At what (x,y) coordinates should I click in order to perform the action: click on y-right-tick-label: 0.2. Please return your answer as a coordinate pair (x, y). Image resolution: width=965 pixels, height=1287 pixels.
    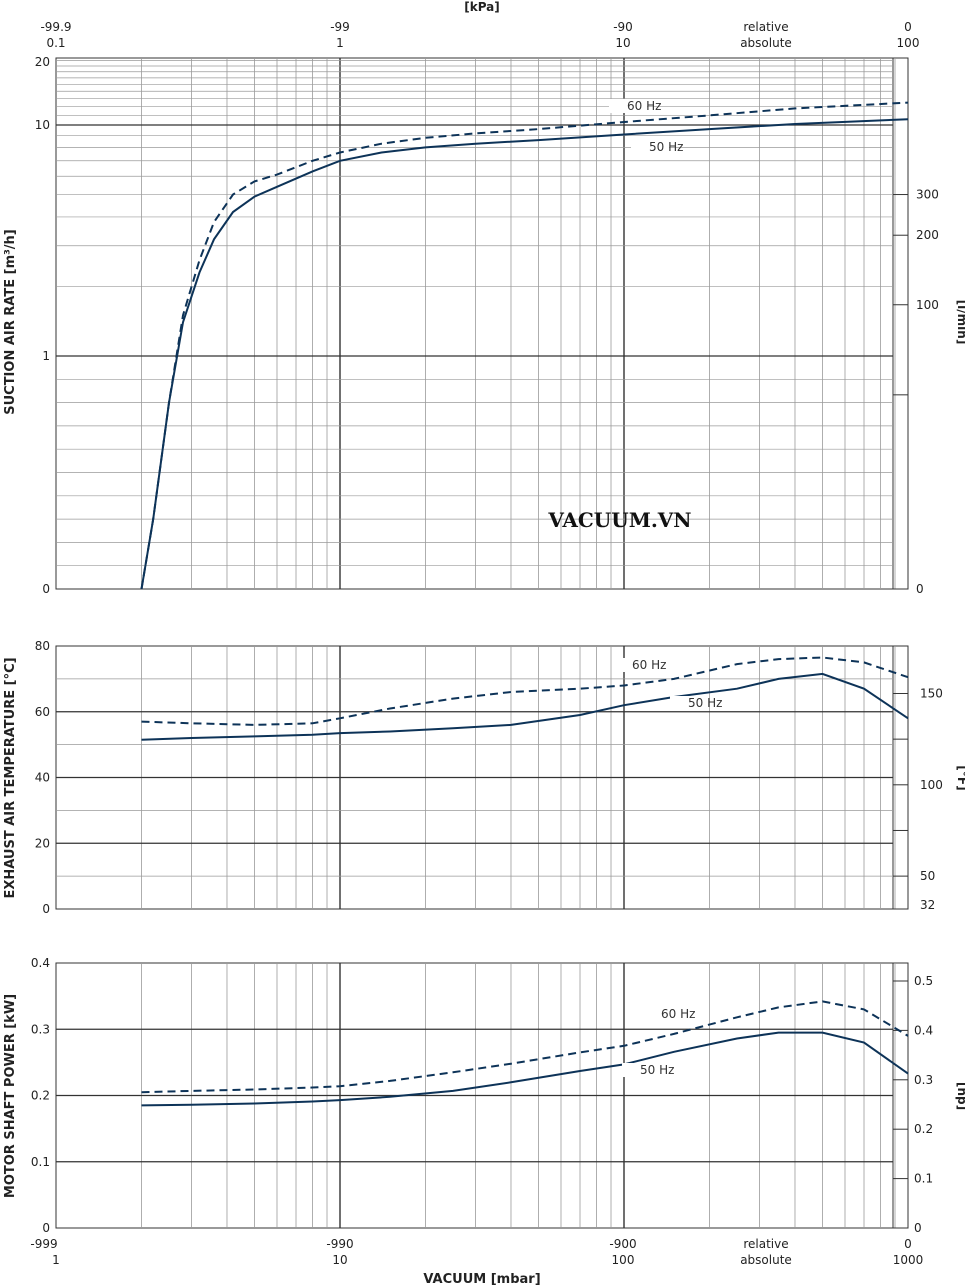
    Looking at the image, I should click on (923, 1129).